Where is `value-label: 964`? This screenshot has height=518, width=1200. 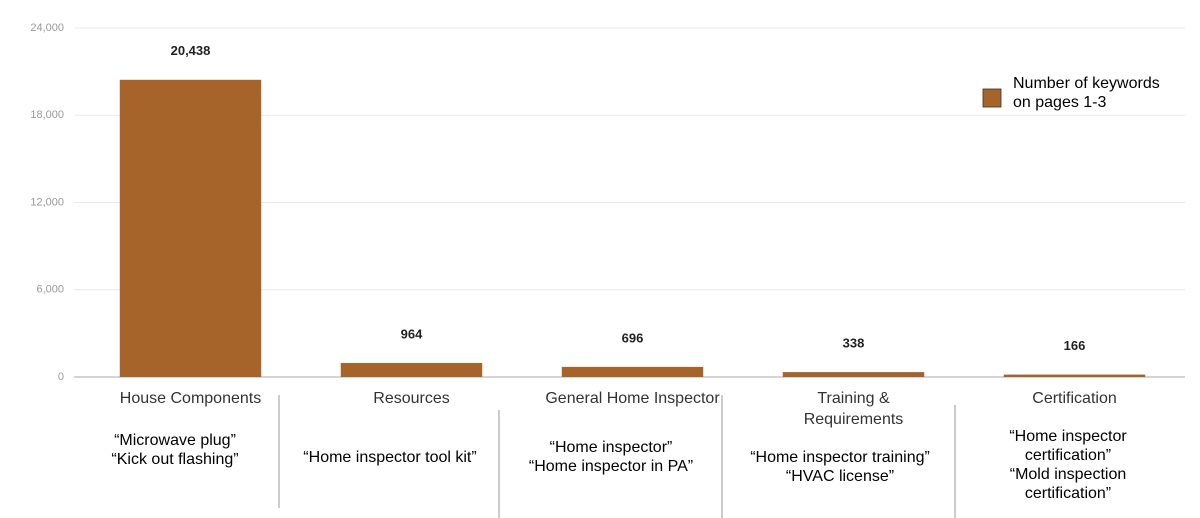
value-label: 964 is located at coordinates (412, 333).